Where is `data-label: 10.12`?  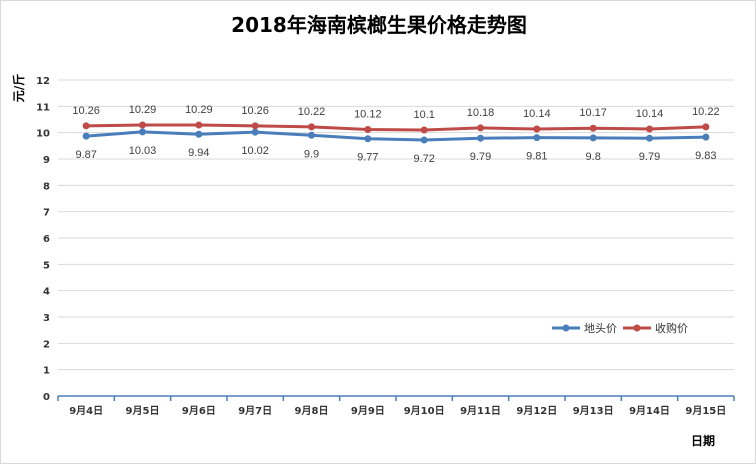
data-label: 10.12 is located at coordinates (368, 115).